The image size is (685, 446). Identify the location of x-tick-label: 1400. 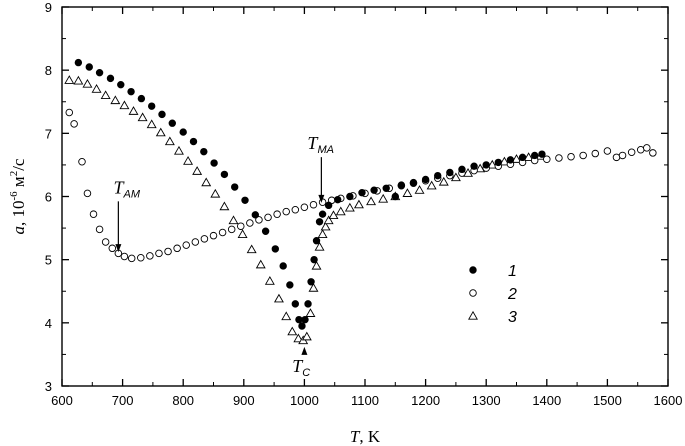
(546, 400).